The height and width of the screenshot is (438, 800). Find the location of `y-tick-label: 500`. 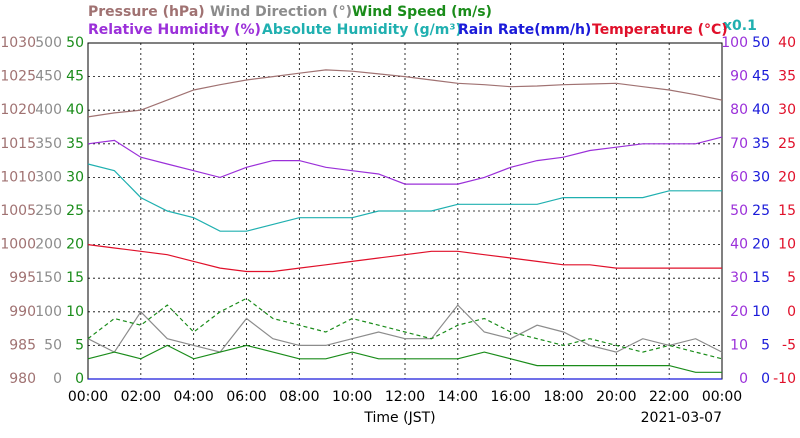

y-tick-label: 500 is located at coordinates (48, 43).